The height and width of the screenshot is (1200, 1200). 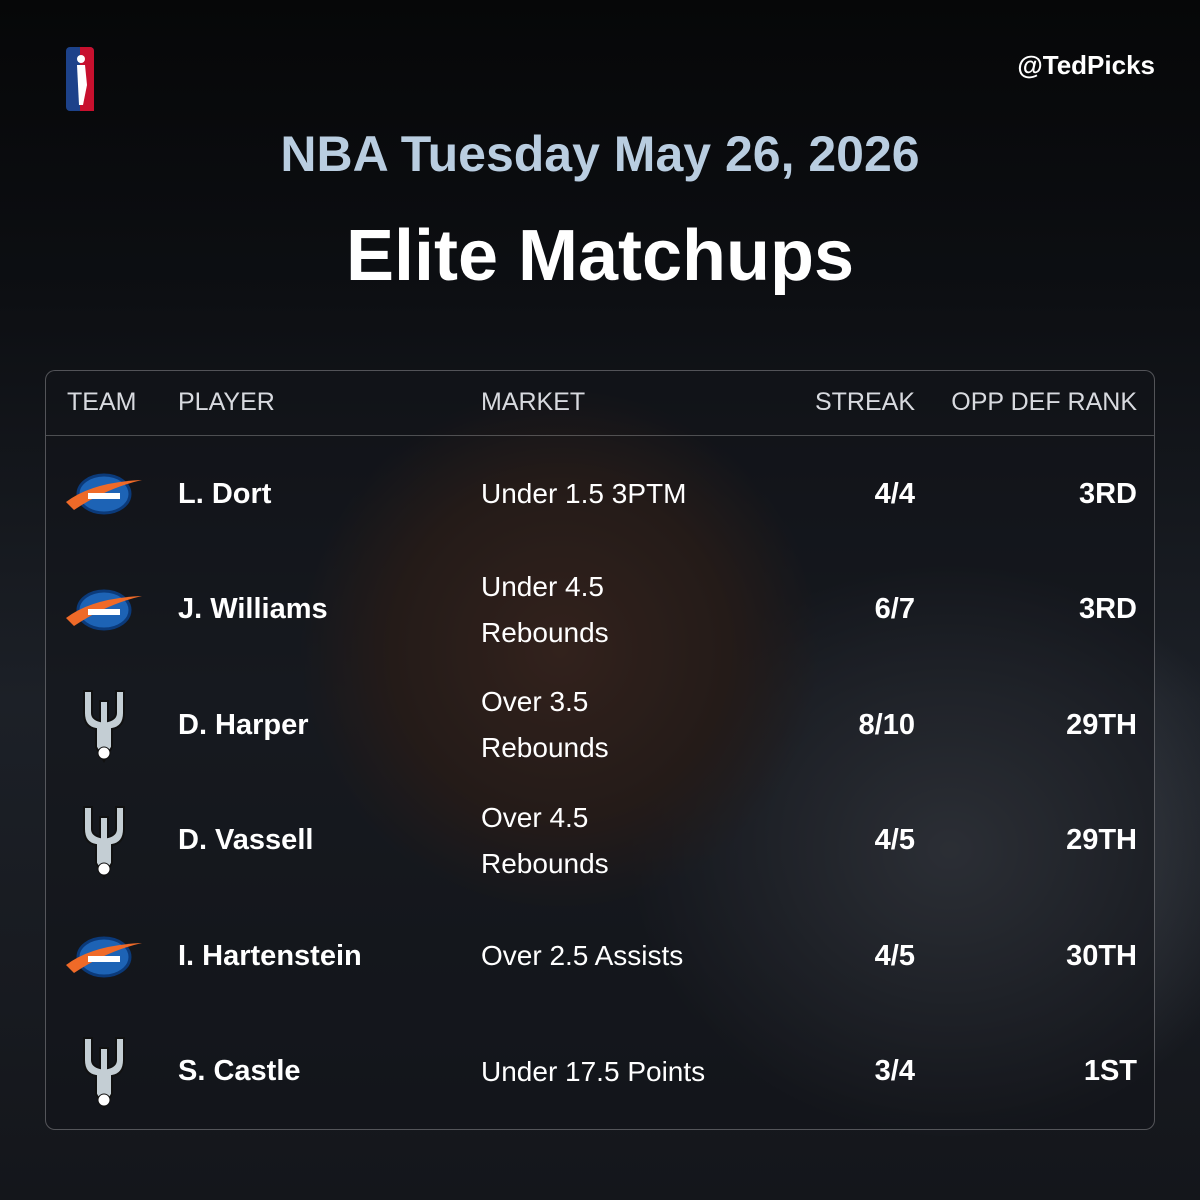 I want to click on column-header: OPP DEF RANK, so click(x=1044, y=402).